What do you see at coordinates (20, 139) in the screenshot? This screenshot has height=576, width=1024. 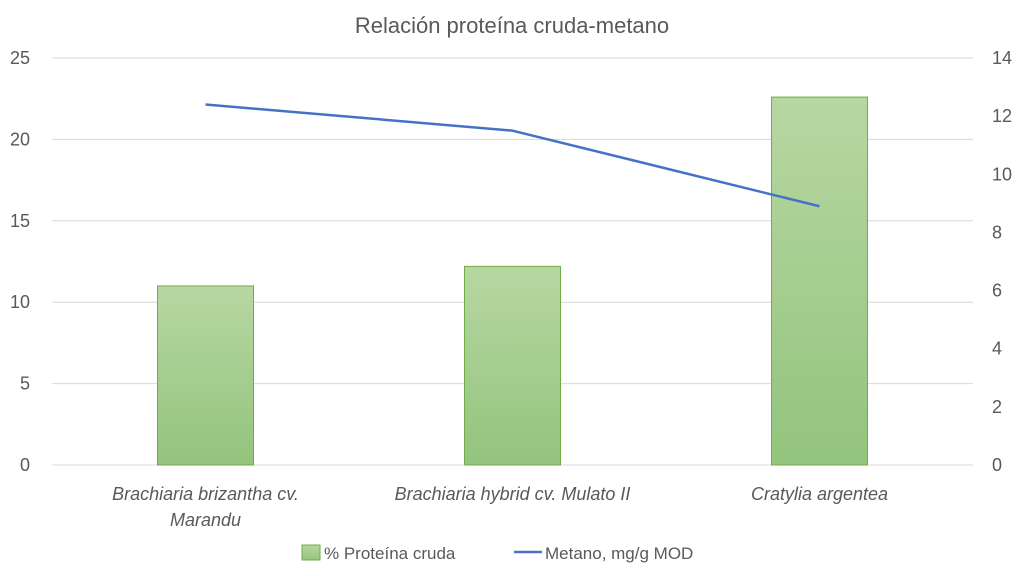 I see `y-left-tick-label: 20` at bounding box center [20, 139].